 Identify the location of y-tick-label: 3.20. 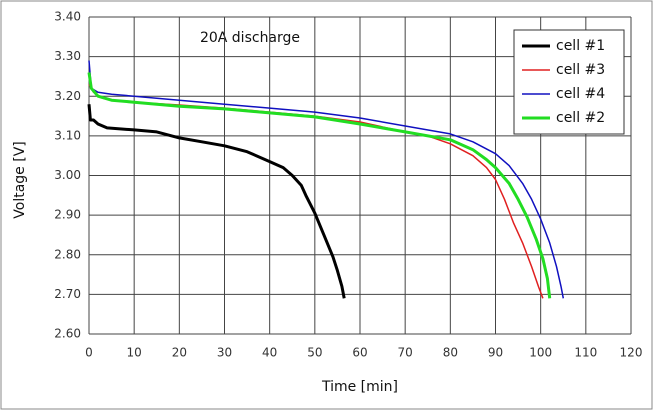
(67, 96).